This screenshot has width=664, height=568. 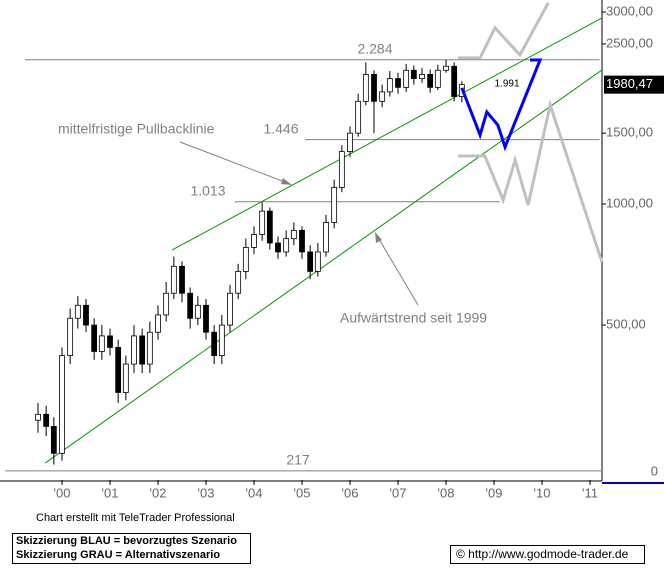 I want to click on x-tick-label: '04, so click(x=254, y=492).